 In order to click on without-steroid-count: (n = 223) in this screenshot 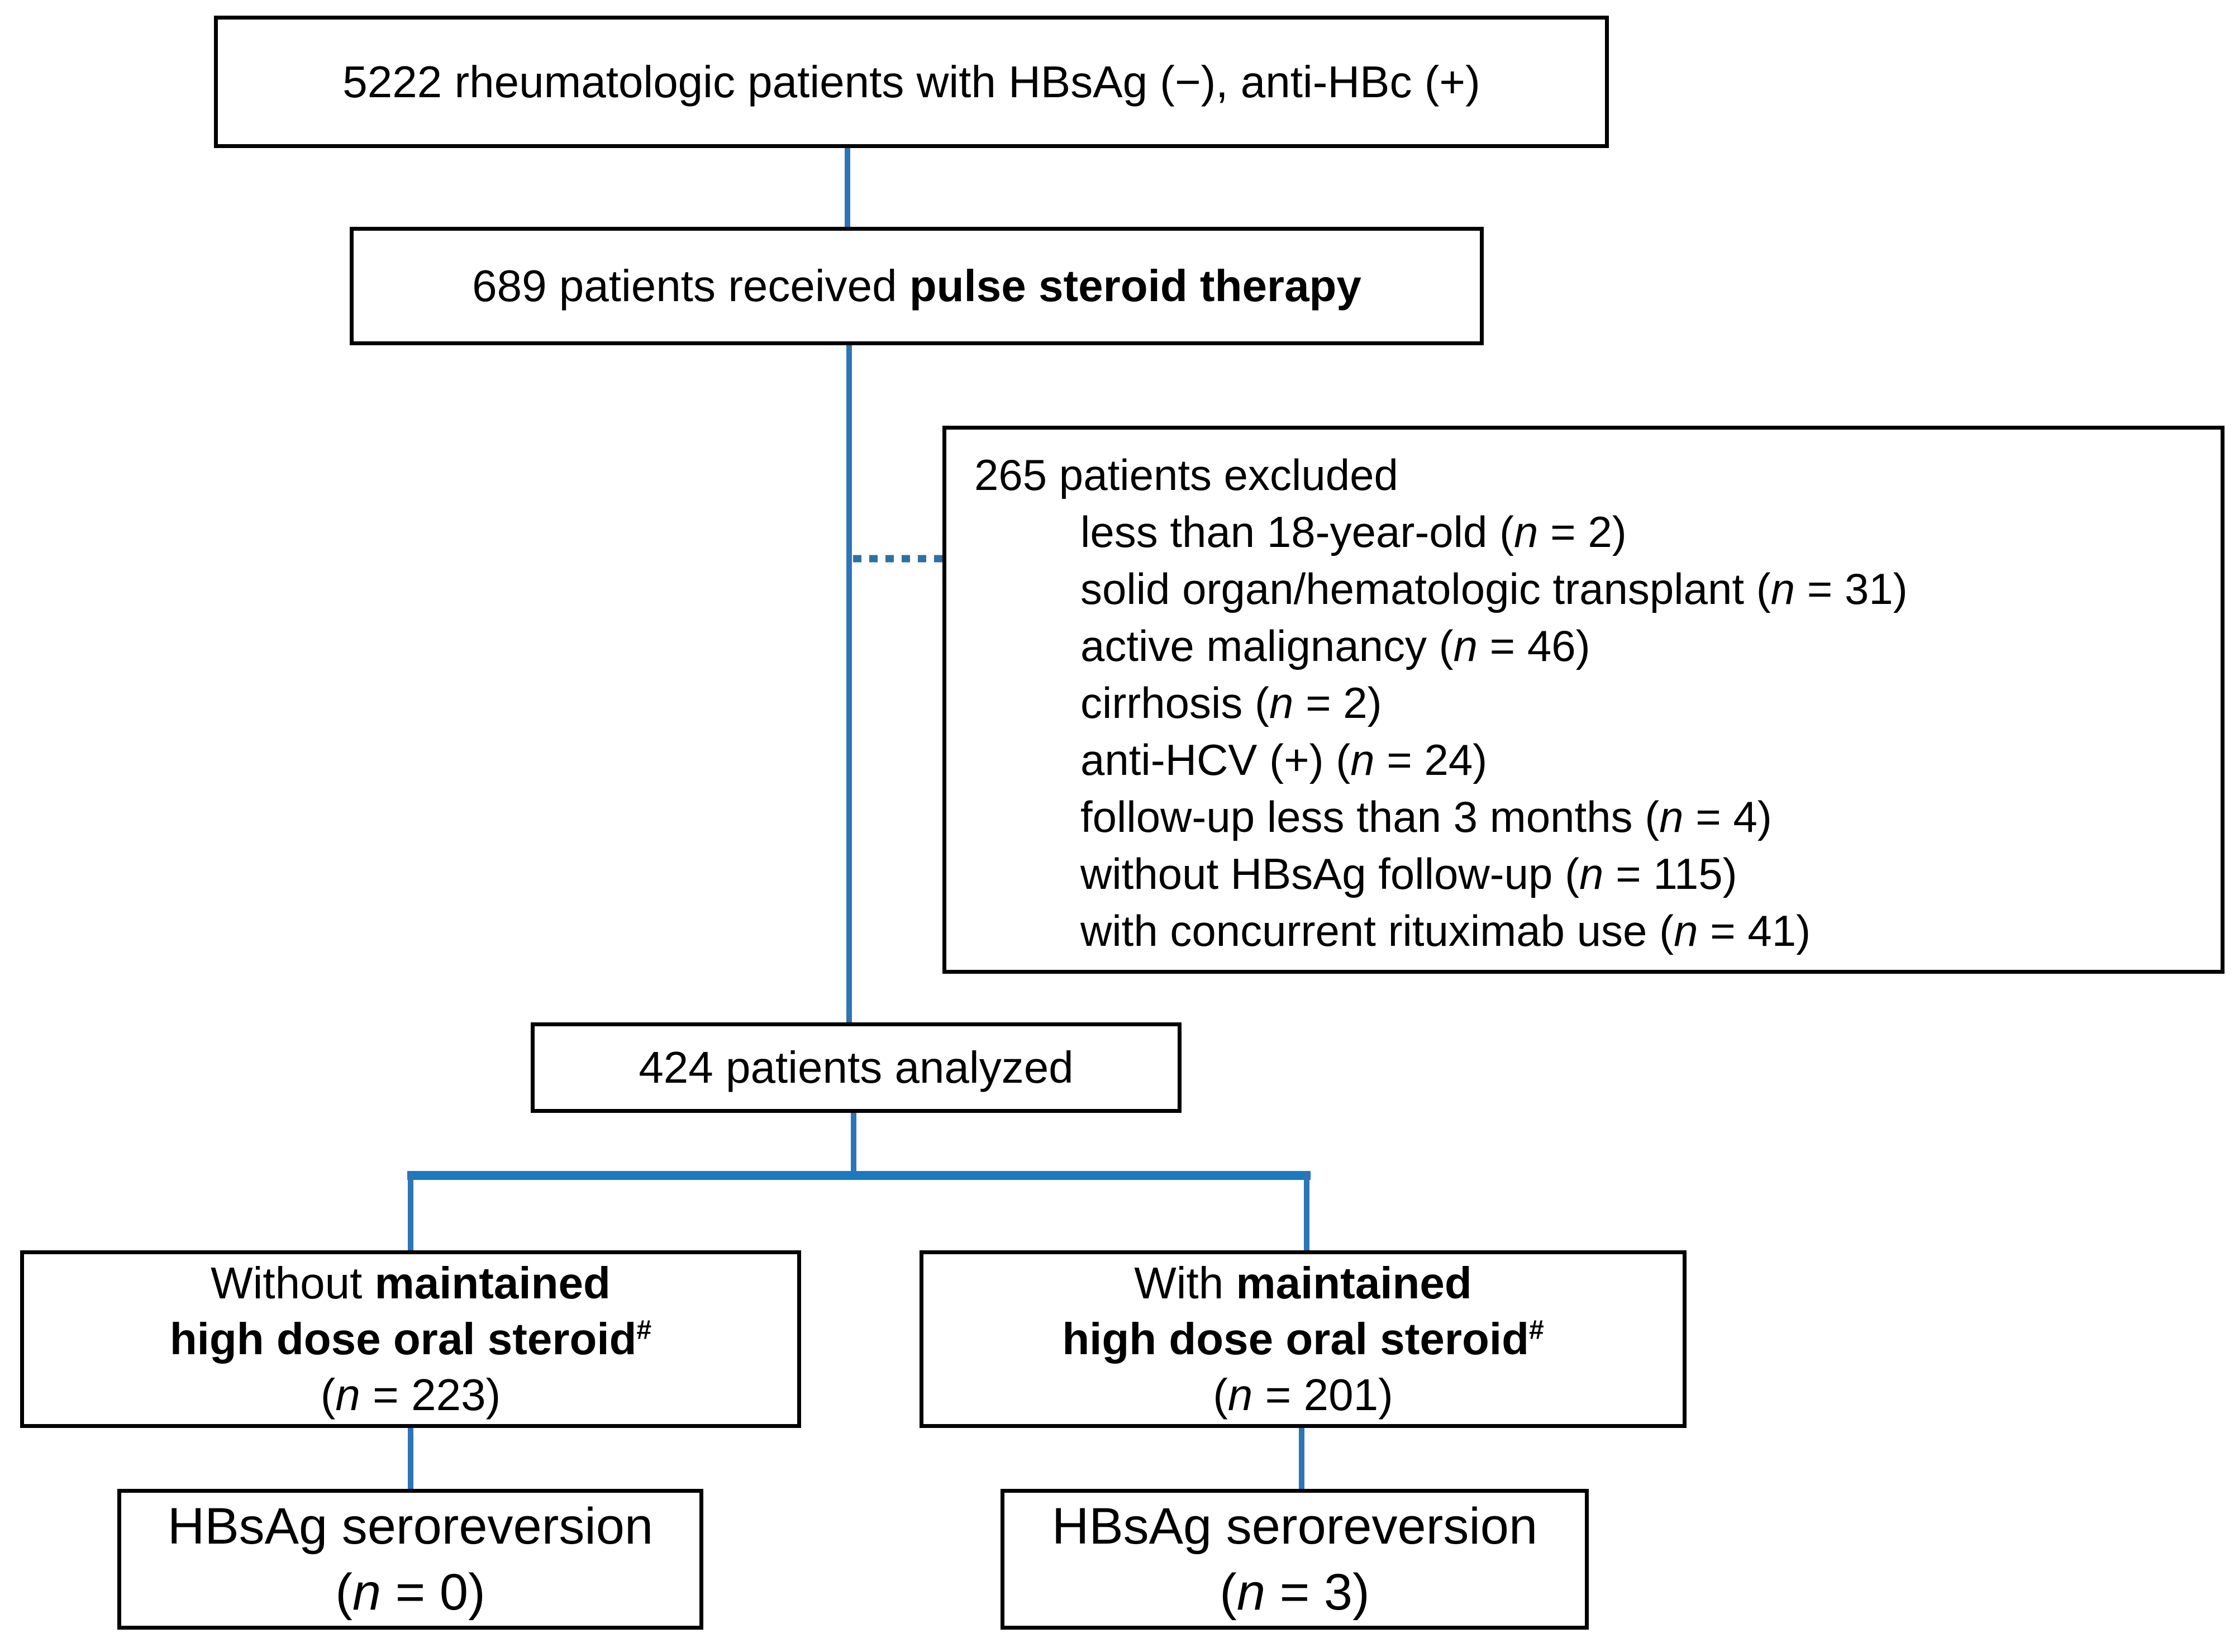, I will do `click(410, 1395)`.